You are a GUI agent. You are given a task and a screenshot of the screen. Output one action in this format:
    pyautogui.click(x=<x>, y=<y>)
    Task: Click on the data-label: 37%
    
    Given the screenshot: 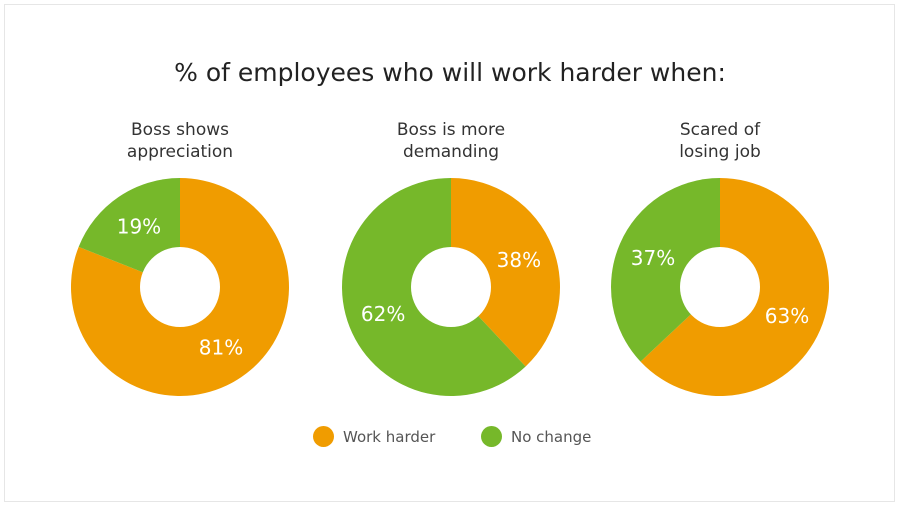 What is the action you would take?
    pyautogui.click(x=653, y=258)
    